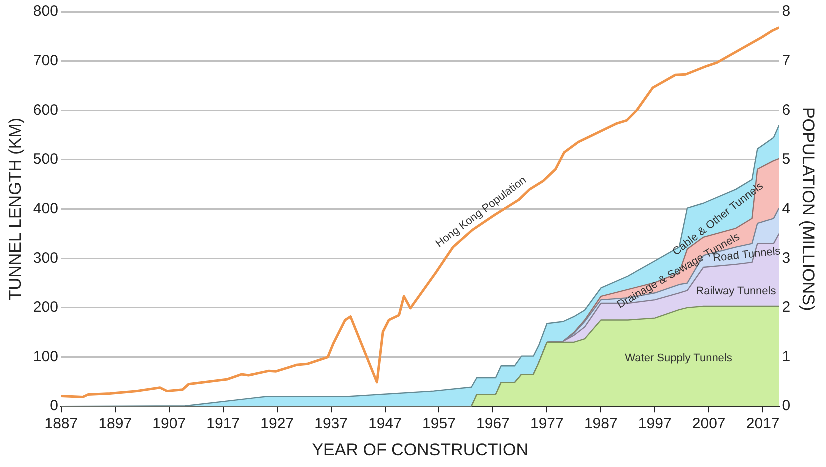 This screenshot has width=826, height=467. What do you see at coordinates (277, 424) in the screenshot?
I see `x-tick-label: 1927` at bounding box center [277, 424].